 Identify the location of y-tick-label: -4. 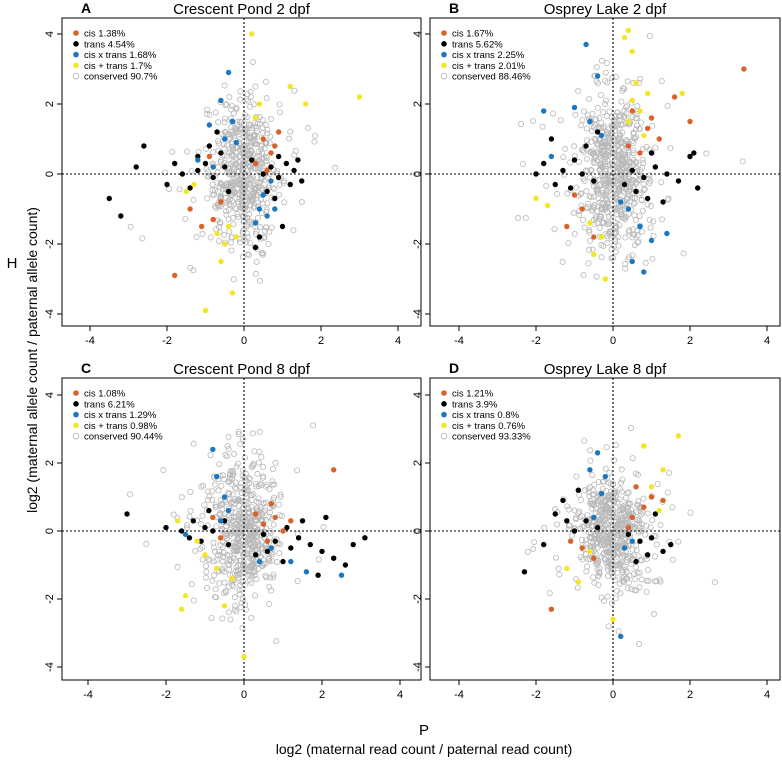
(418, 667).